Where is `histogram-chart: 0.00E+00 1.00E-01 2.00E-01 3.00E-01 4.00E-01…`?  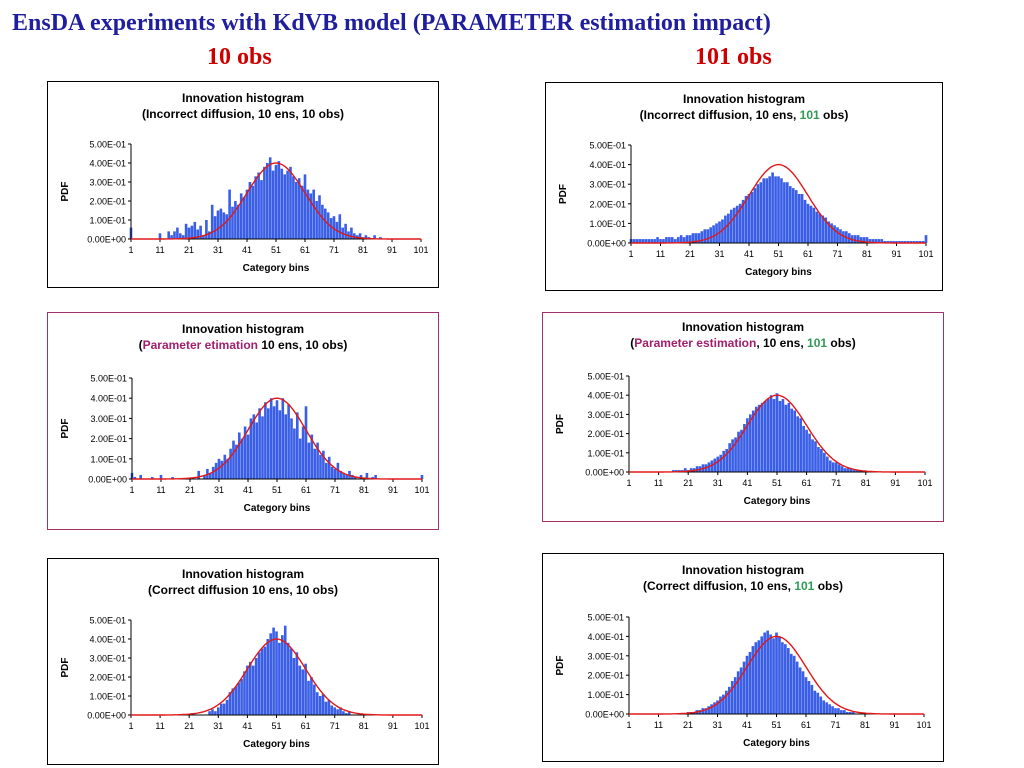 histogram-chart: 0.00E+00 1.00E-01 2.00E-01 3.00E-01 4.00E-01… is located at coordinates (244, 207).